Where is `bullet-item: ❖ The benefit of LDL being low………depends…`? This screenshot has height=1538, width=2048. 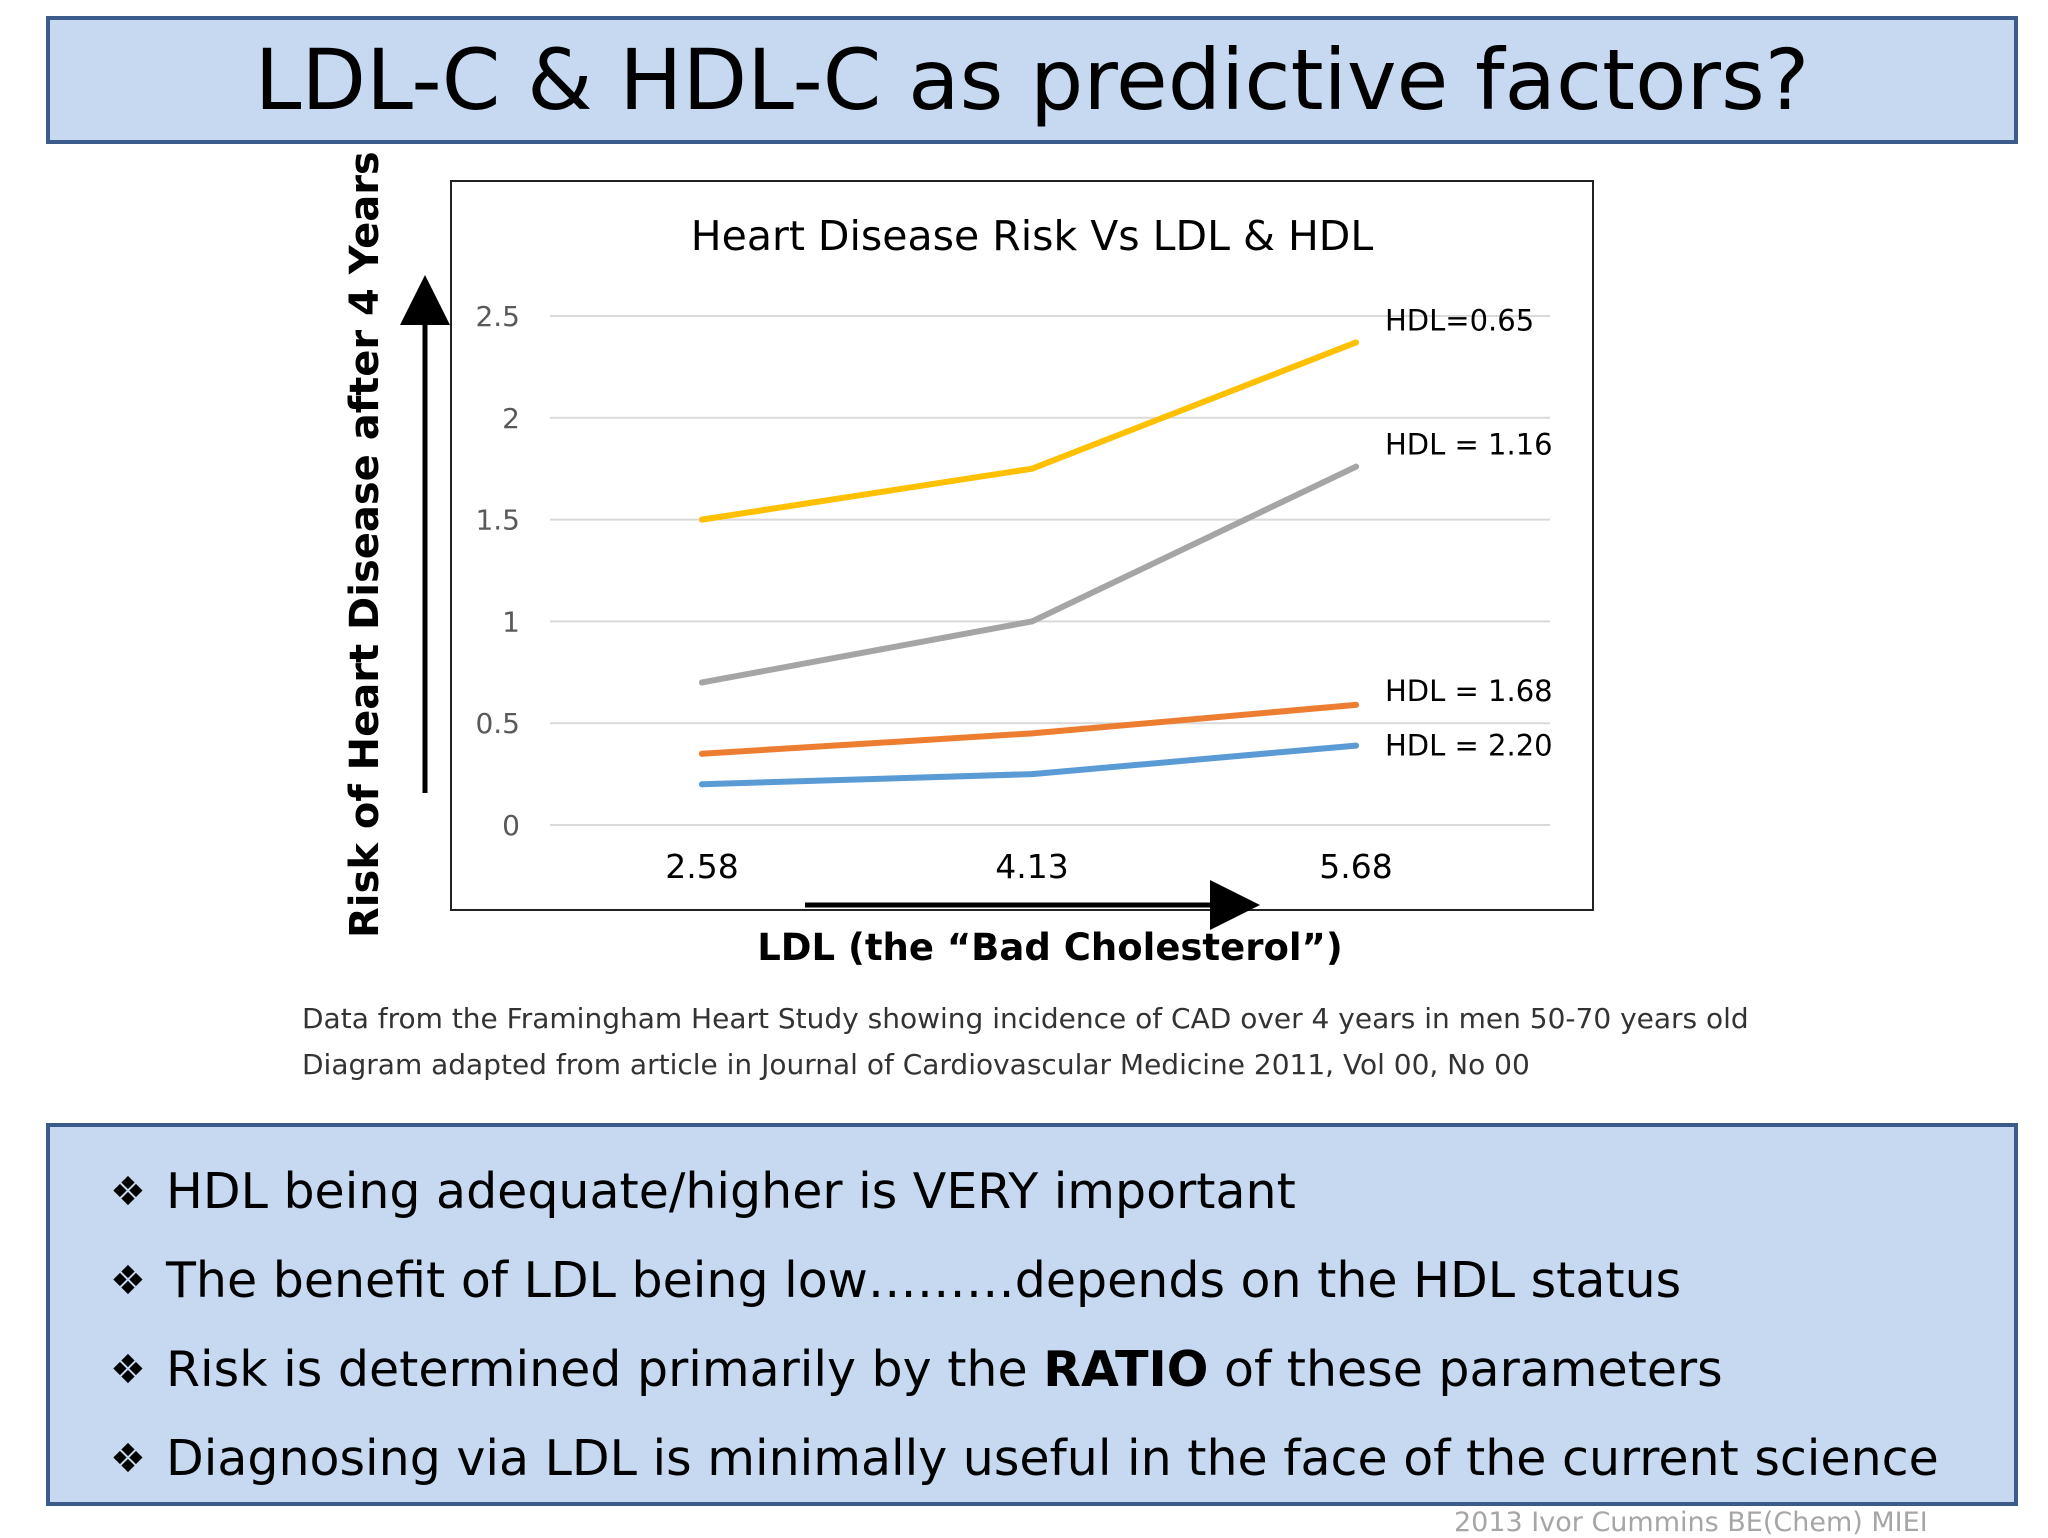
bullet-item: ❖ The benefit of LDL being low………depends… is located at coordinates (1062, 1280).